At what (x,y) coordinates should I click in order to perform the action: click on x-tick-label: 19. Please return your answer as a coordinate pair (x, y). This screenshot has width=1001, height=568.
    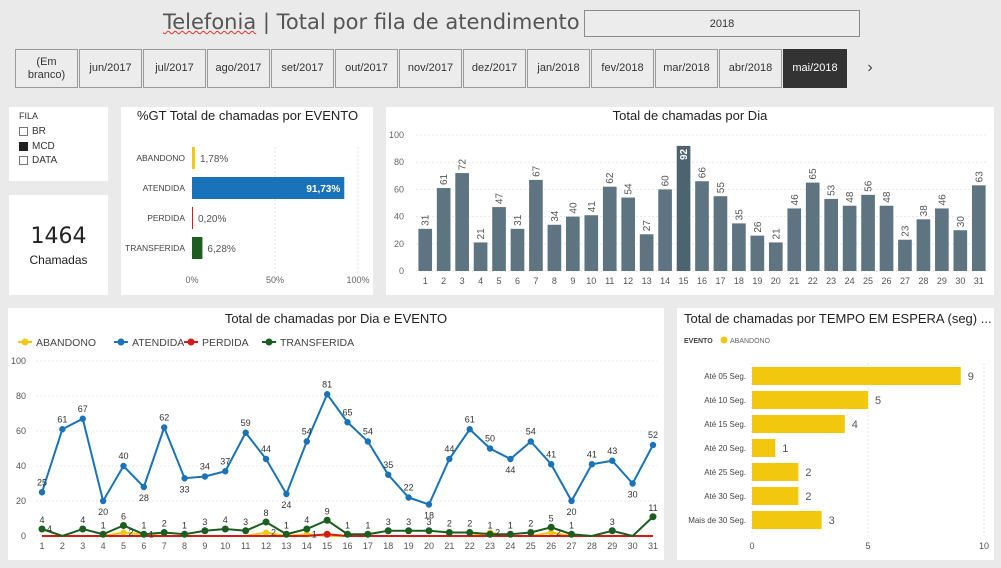
    Looking at the image, I should click on (409, 546).